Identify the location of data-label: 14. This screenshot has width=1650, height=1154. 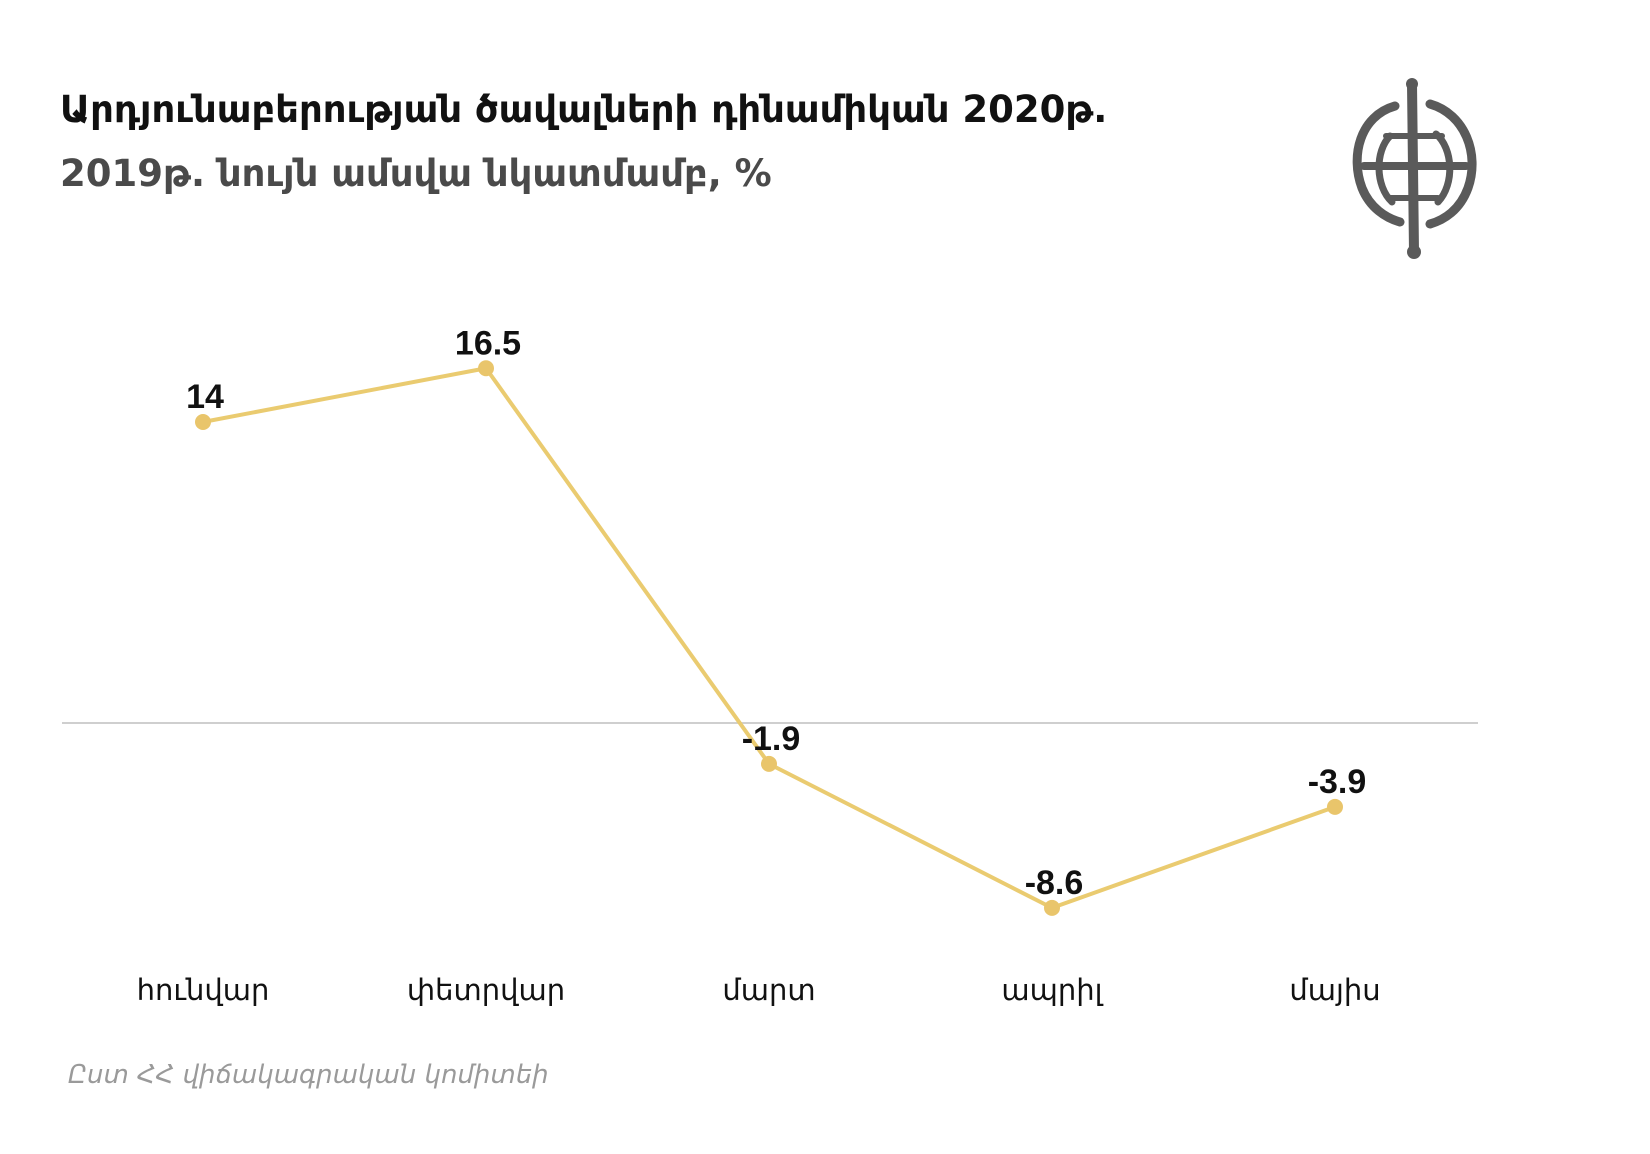
(205, 397).